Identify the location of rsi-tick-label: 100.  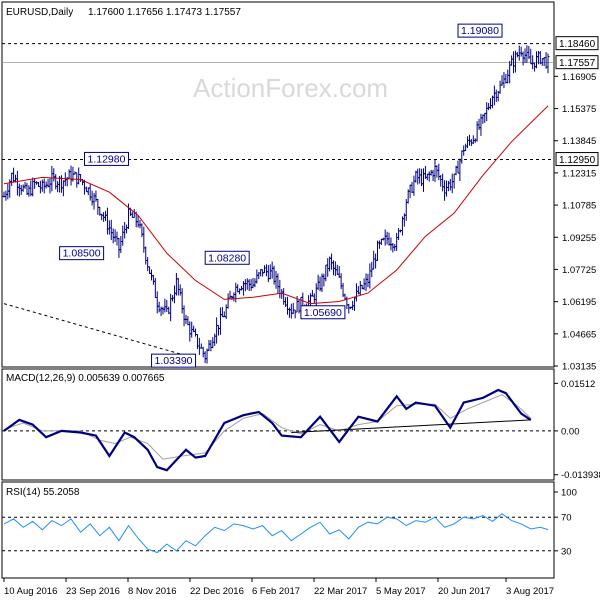
(569, 493).